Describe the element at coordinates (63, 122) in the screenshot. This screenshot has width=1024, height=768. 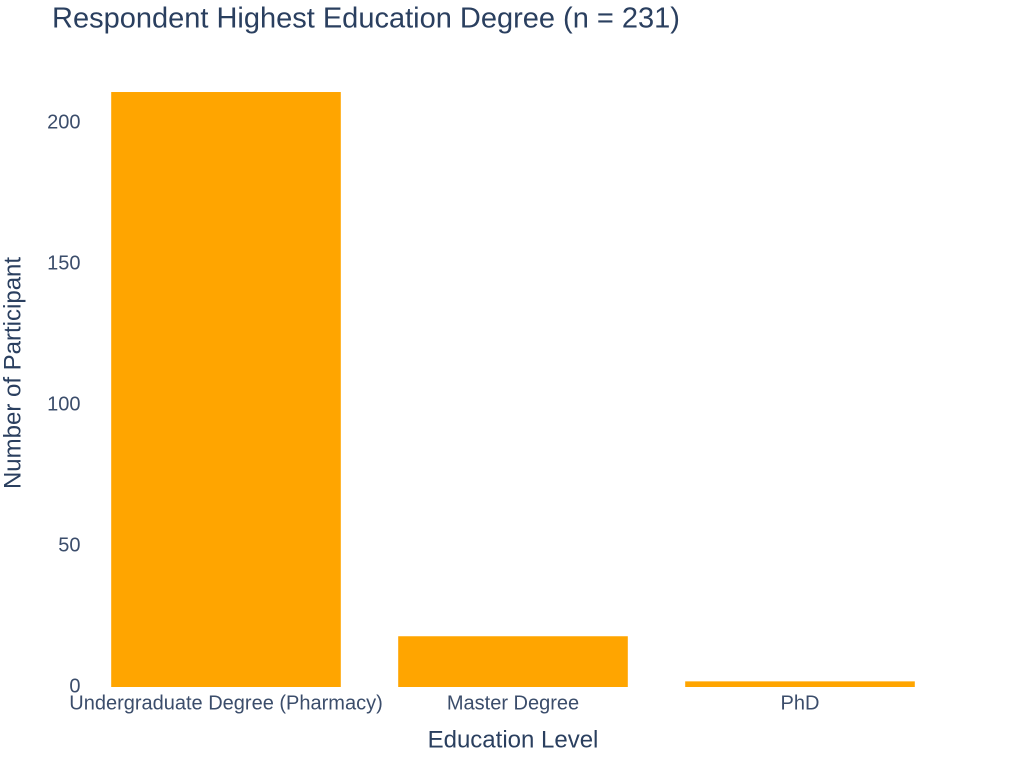
I see `y-tick-label: 200` at that location.